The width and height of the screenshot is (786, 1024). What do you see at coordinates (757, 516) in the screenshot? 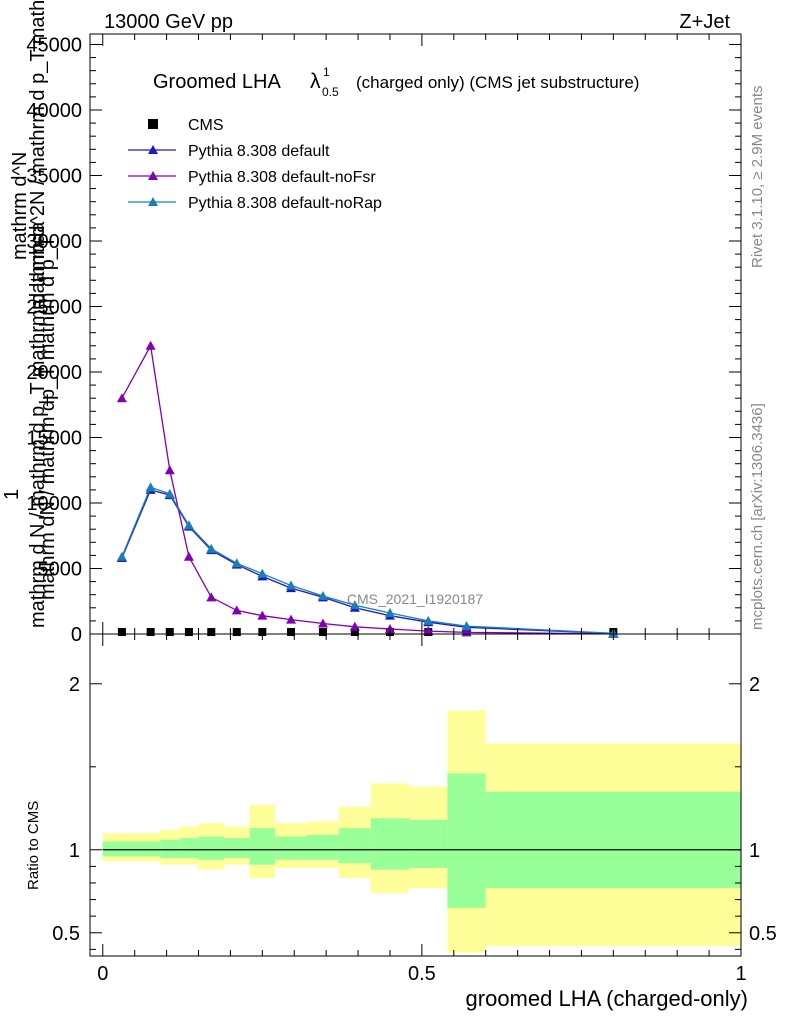
I see `mcplots-label: mcplots.cern.ch [arXiv:1306.3436]` at bounding box center [757, 516].